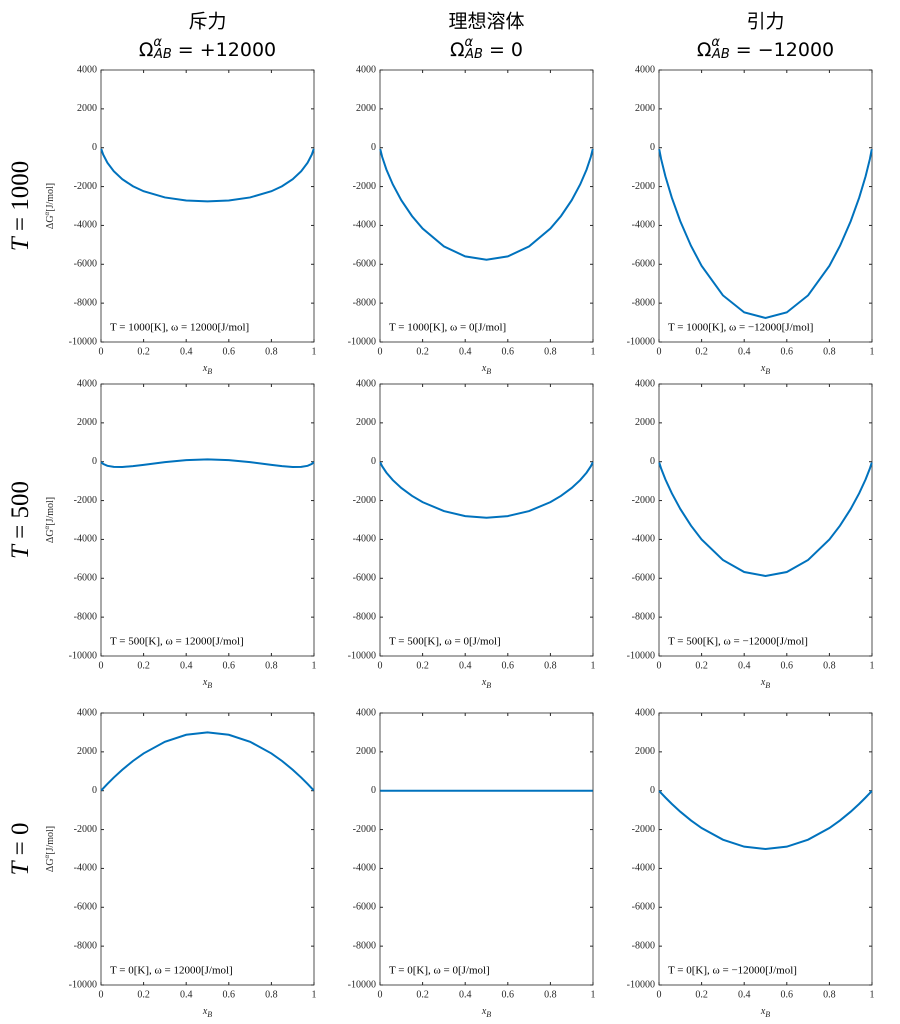 The height and width of the screenshot is (1024, 900). Describe the element at coordinates (503, 50) in the screenshot. I see `subtitle-value: = 0` at that location.